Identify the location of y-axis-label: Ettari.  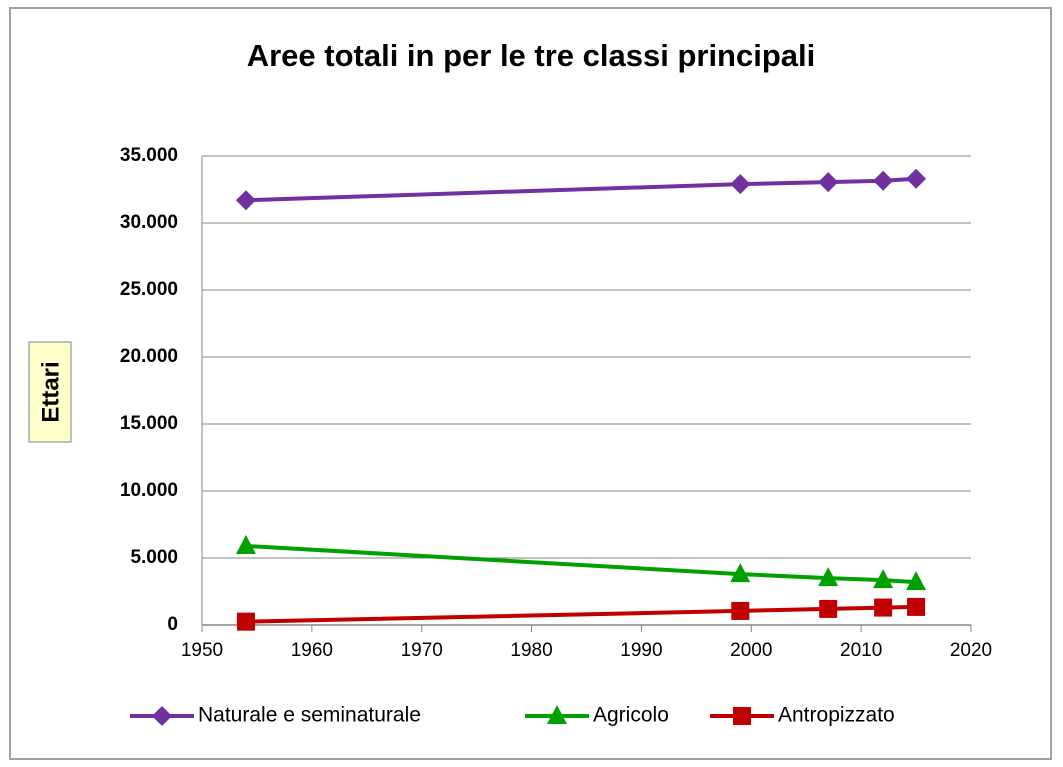
(50, 391).